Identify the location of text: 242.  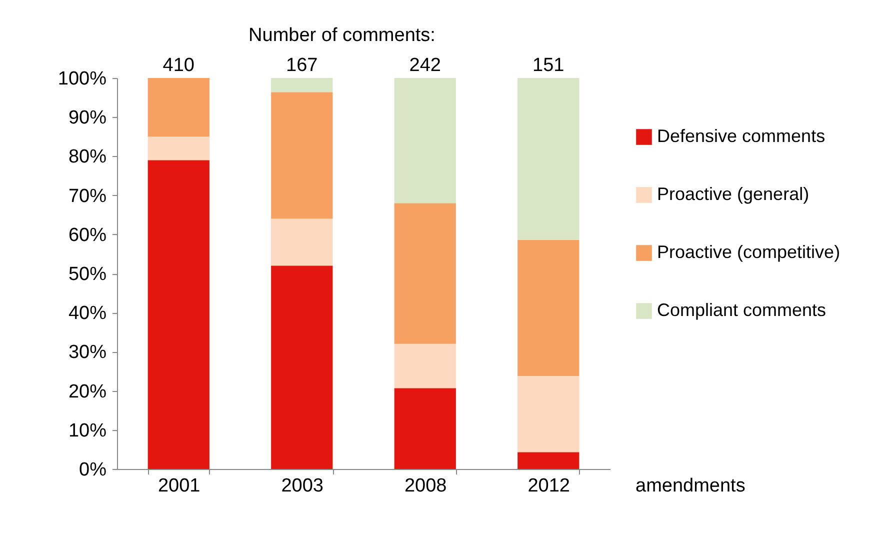
(425, 65).